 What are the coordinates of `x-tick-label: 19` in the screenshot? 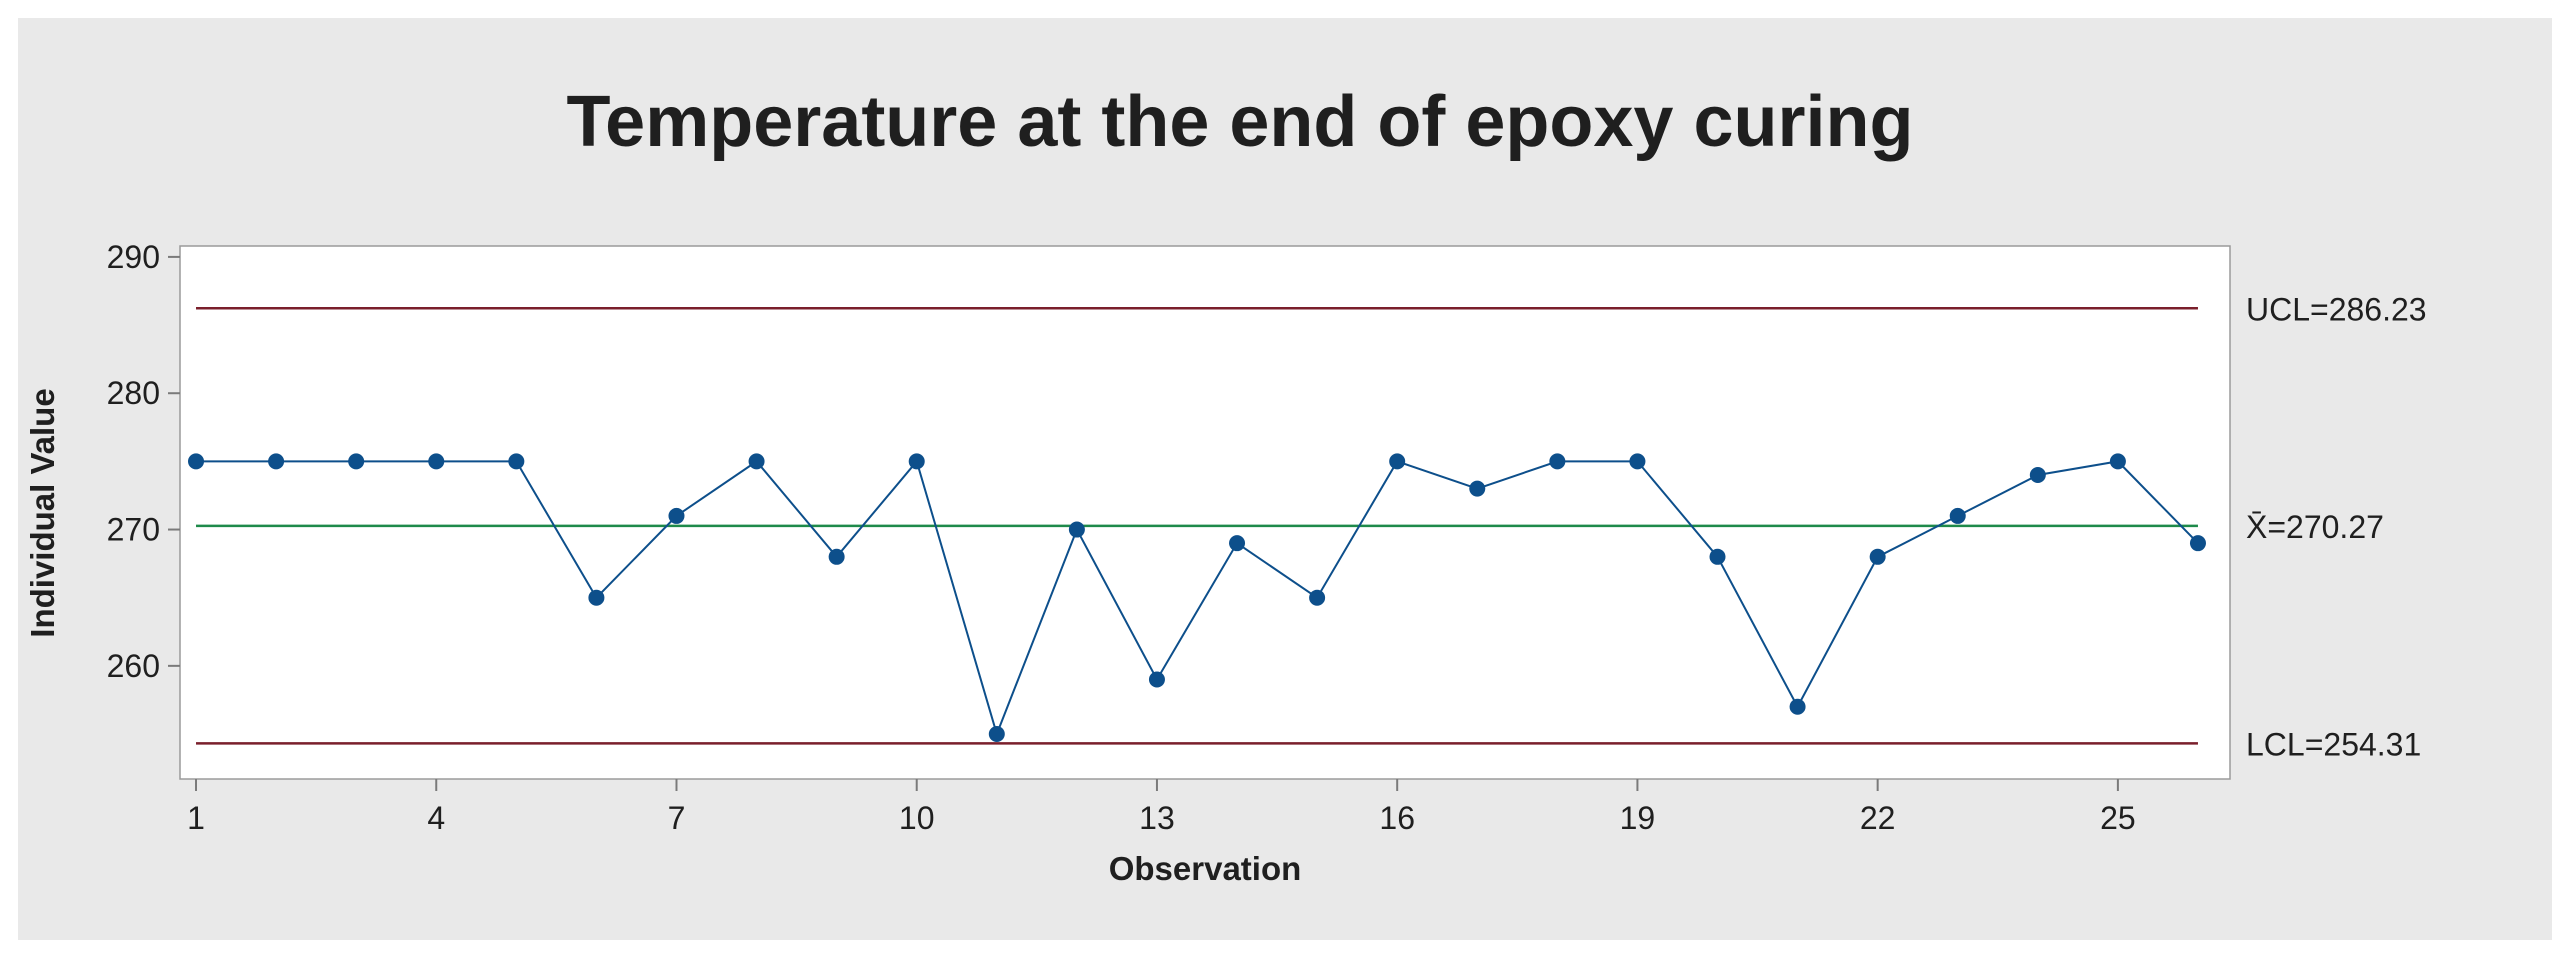 It's located at (1638, 818).